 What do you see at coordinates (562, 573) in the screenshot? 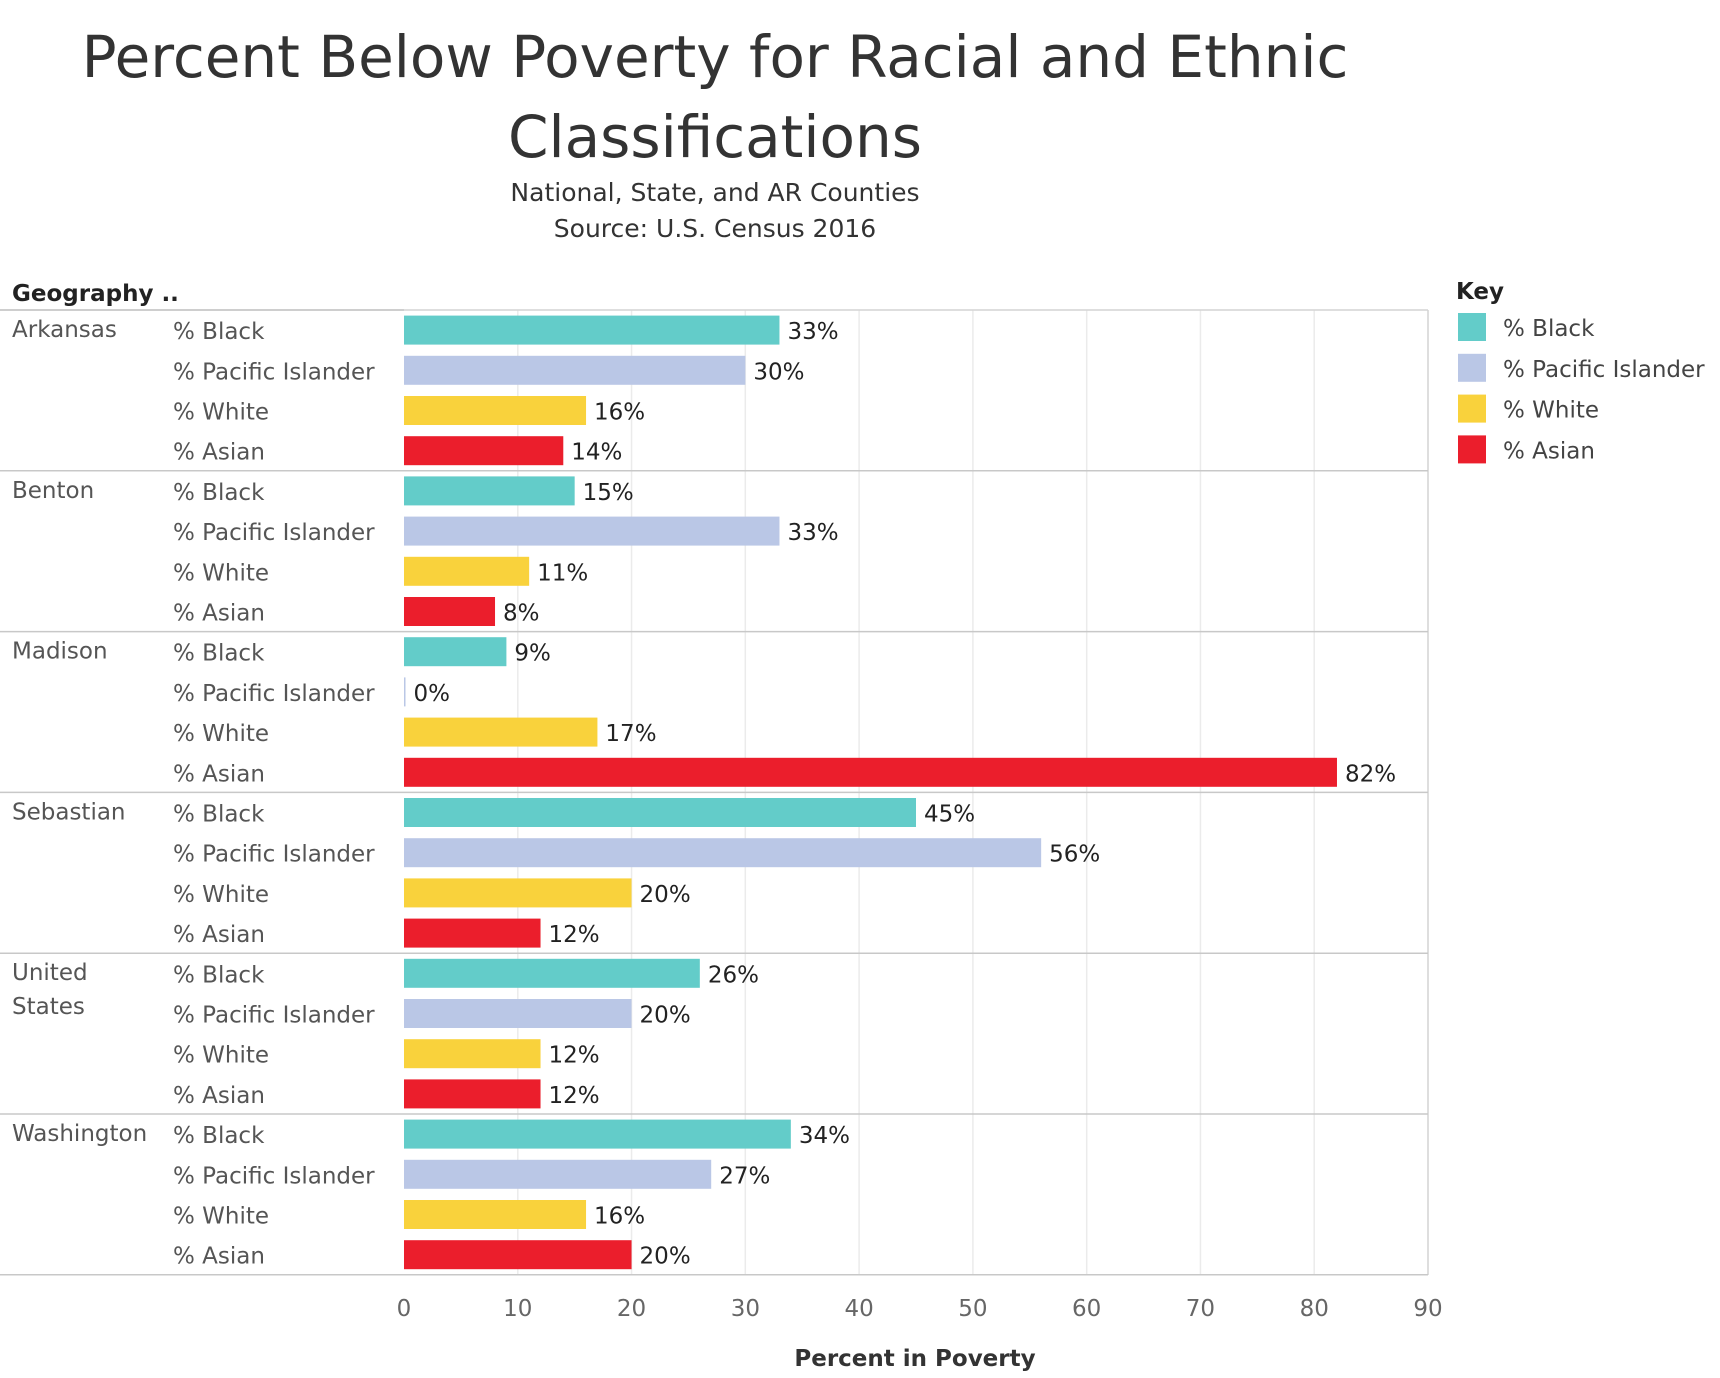
I see `value-label: 11%` at bounding box center [562, 573].